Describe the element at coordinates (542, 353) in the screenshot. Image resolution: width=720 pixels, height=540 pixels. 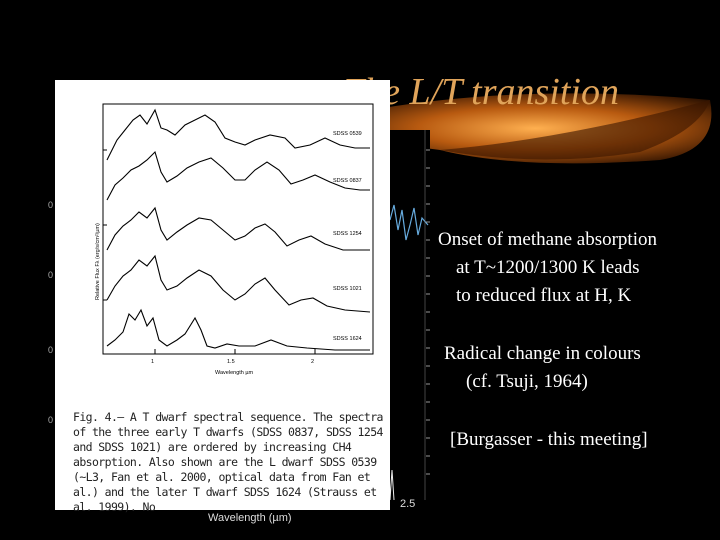
I see `bullet-line: Radical change in colours` at that location.